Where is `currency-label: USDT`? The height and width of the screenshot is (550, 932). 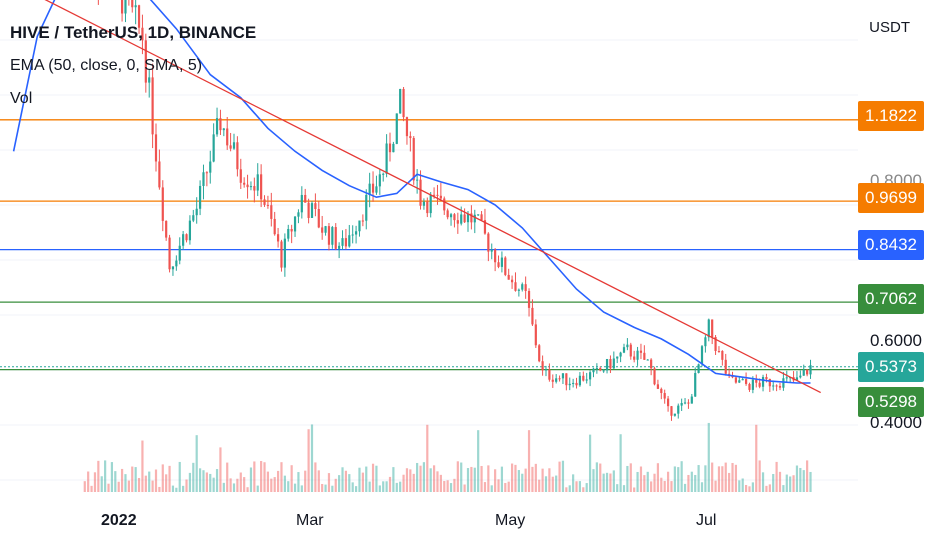
currency-label: USDT is located at coordinates (889, 27).